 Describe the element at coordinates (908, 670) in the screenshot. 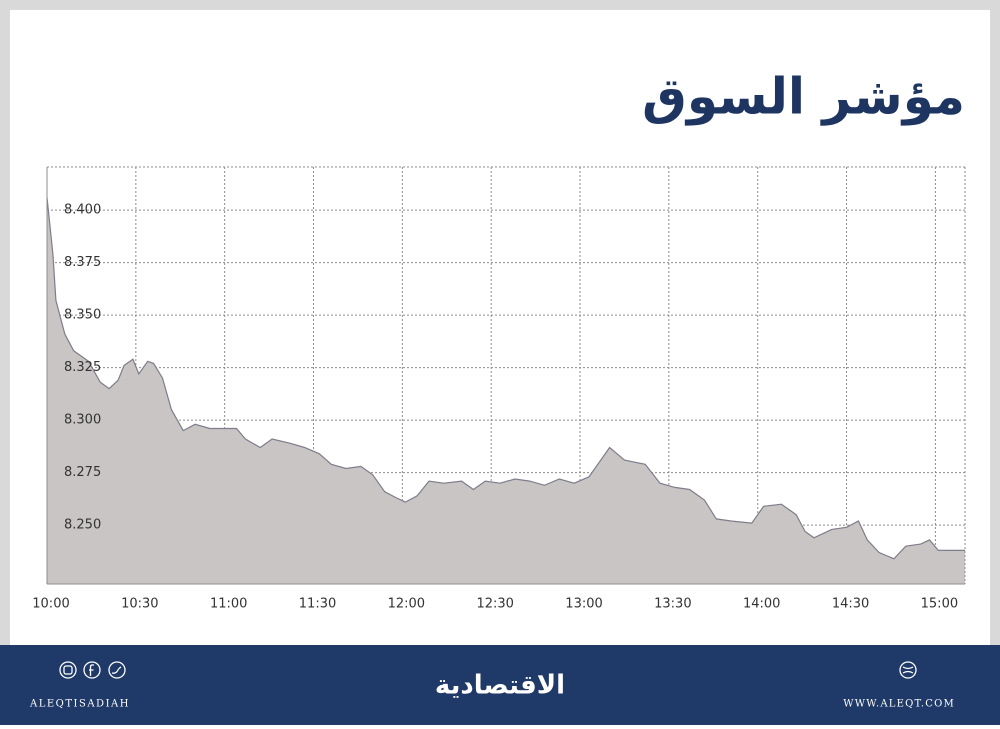

I see `web-icon` at that location.